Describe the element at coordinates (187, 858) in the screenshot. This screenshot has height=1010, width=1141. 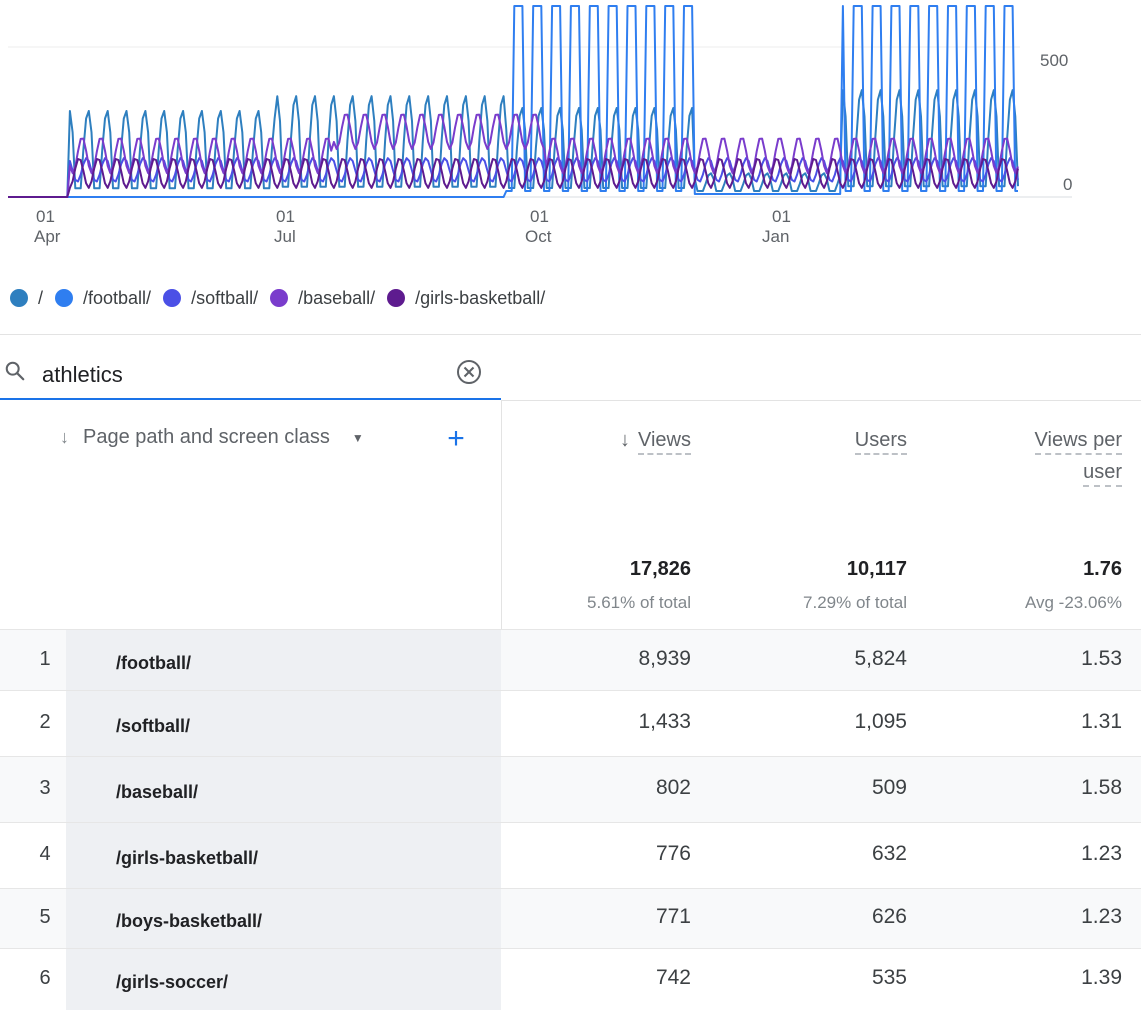
I see `row-path: /girls-basketball/` at that location.